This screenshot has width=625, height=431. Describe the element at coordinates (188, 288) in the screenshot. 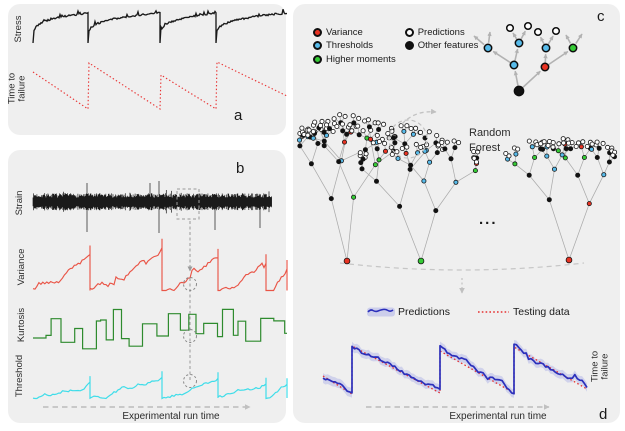

I see `inspect-selection` at that location.